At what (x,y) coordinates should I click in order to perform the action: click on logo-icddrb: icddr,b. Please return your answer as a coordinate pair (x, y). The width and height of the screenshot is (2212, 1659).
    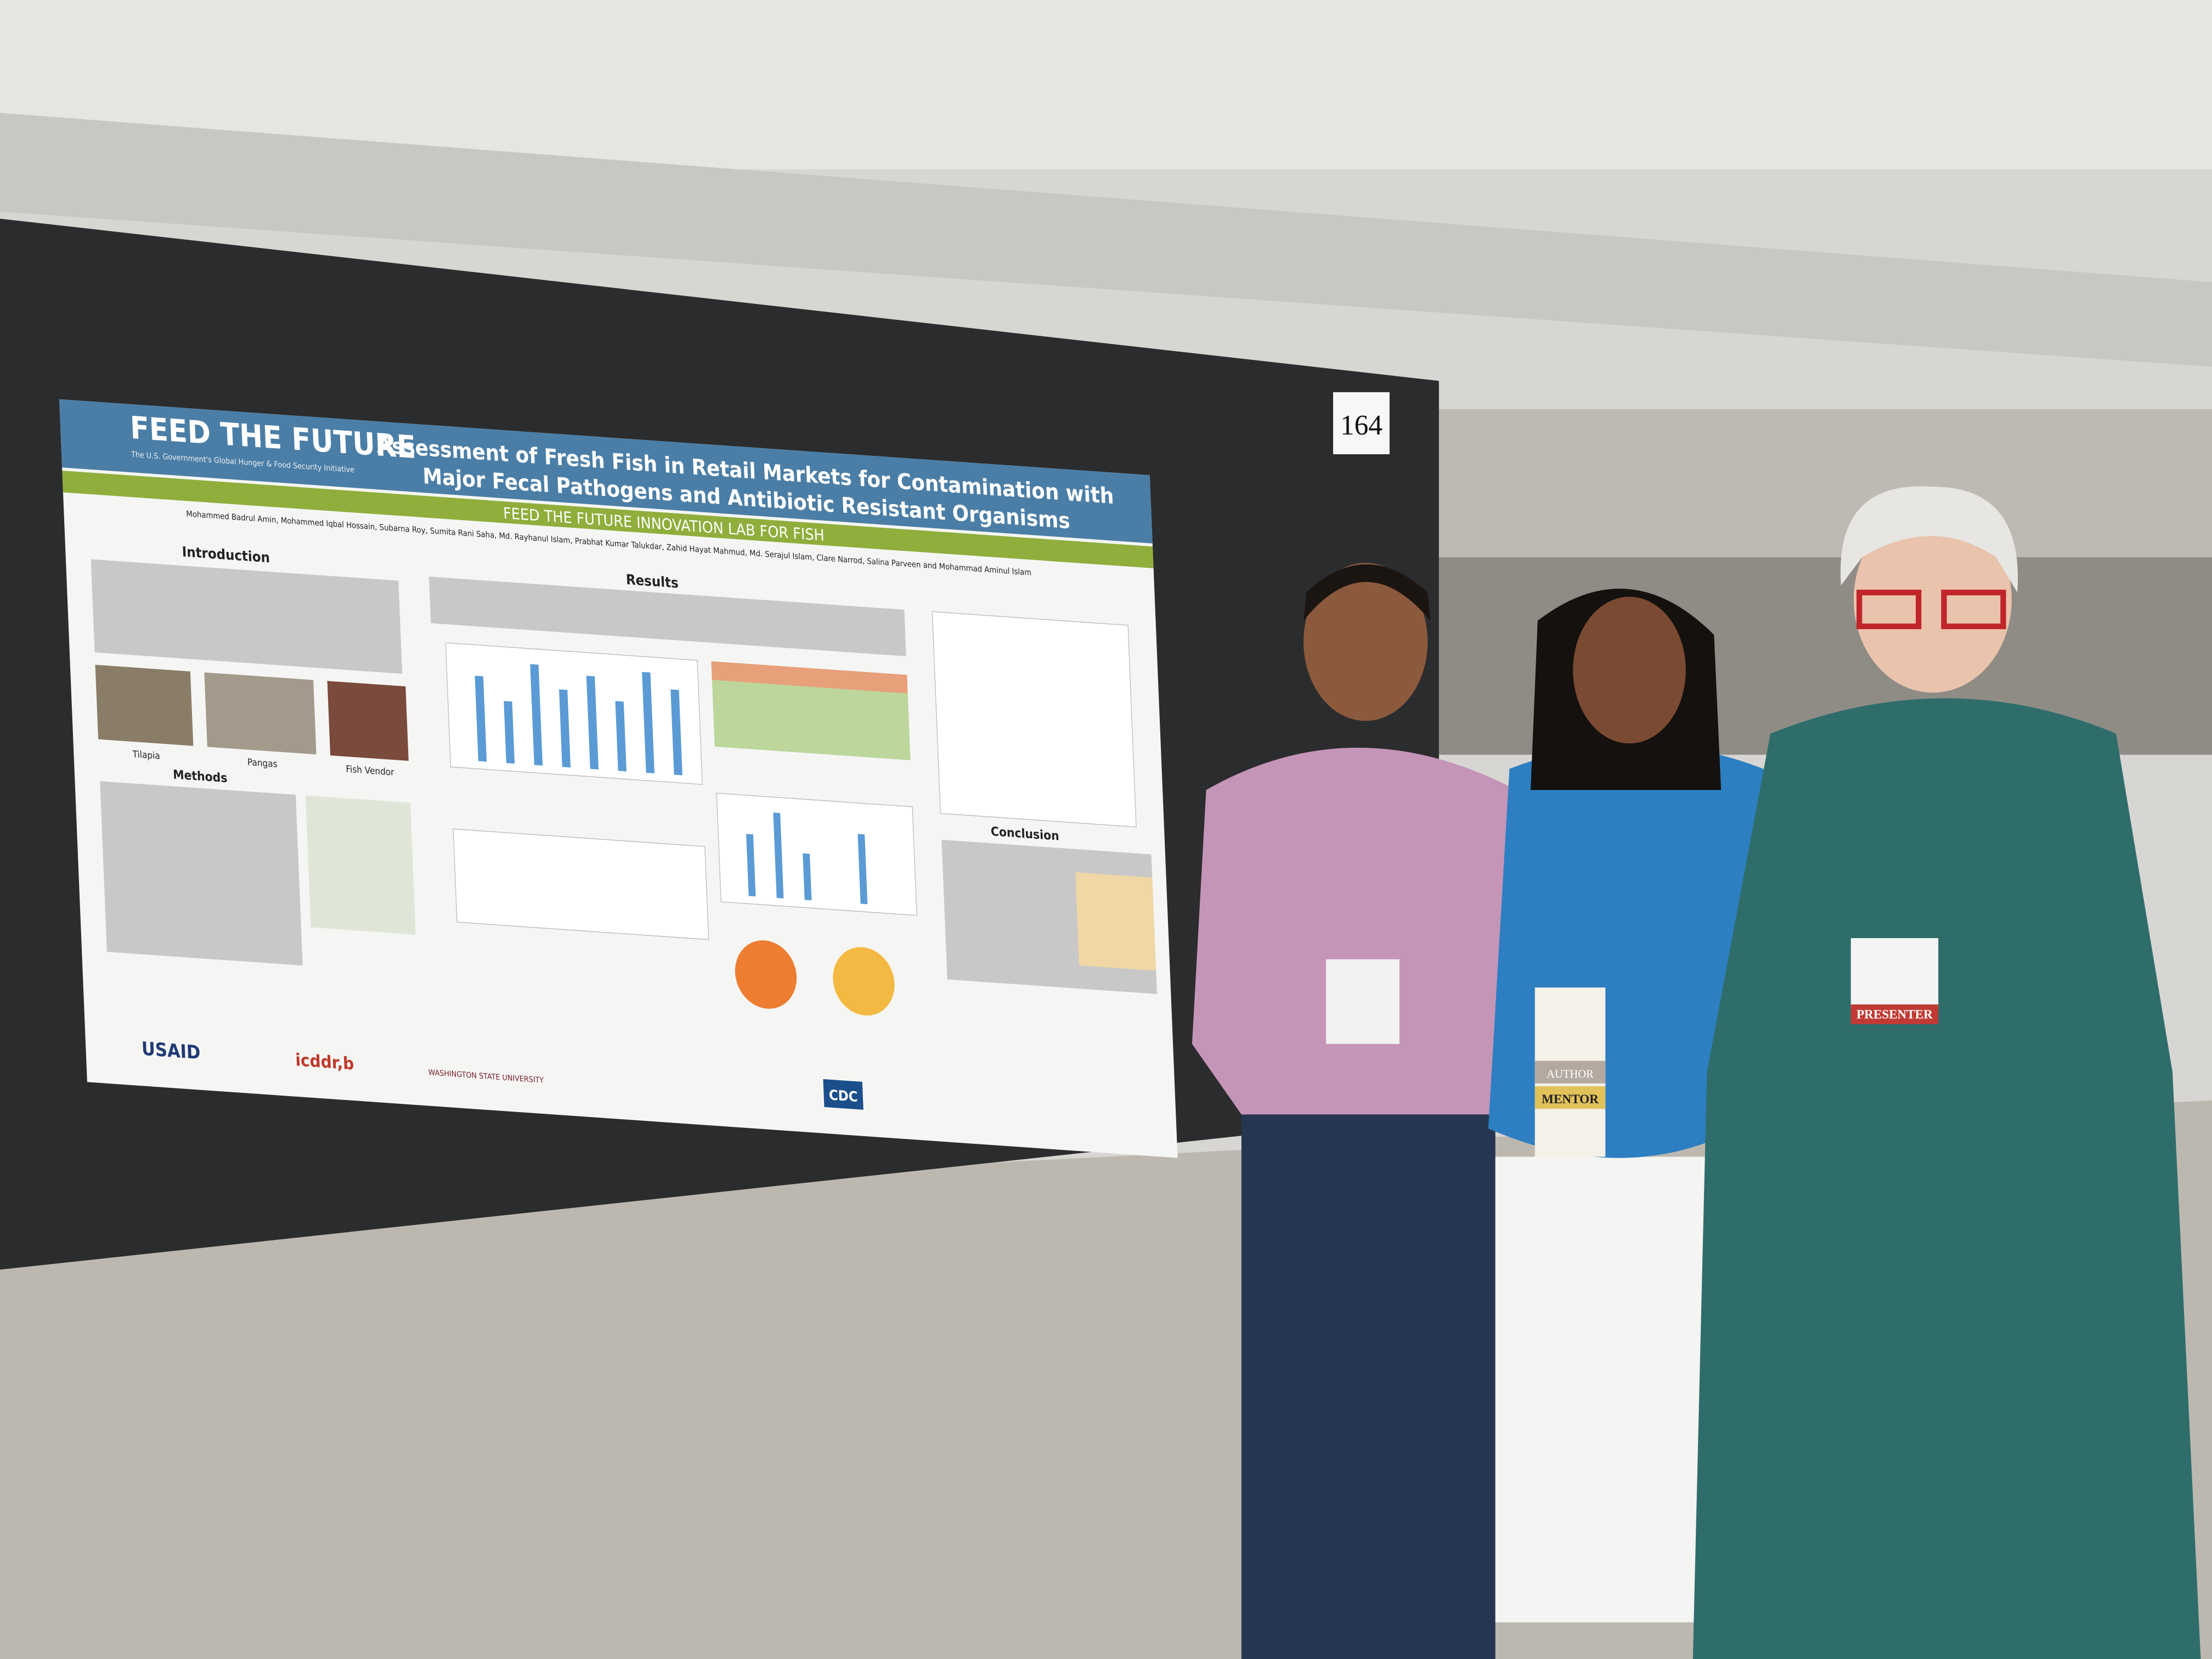
    Looking at the image, I should click on (325, 1061).